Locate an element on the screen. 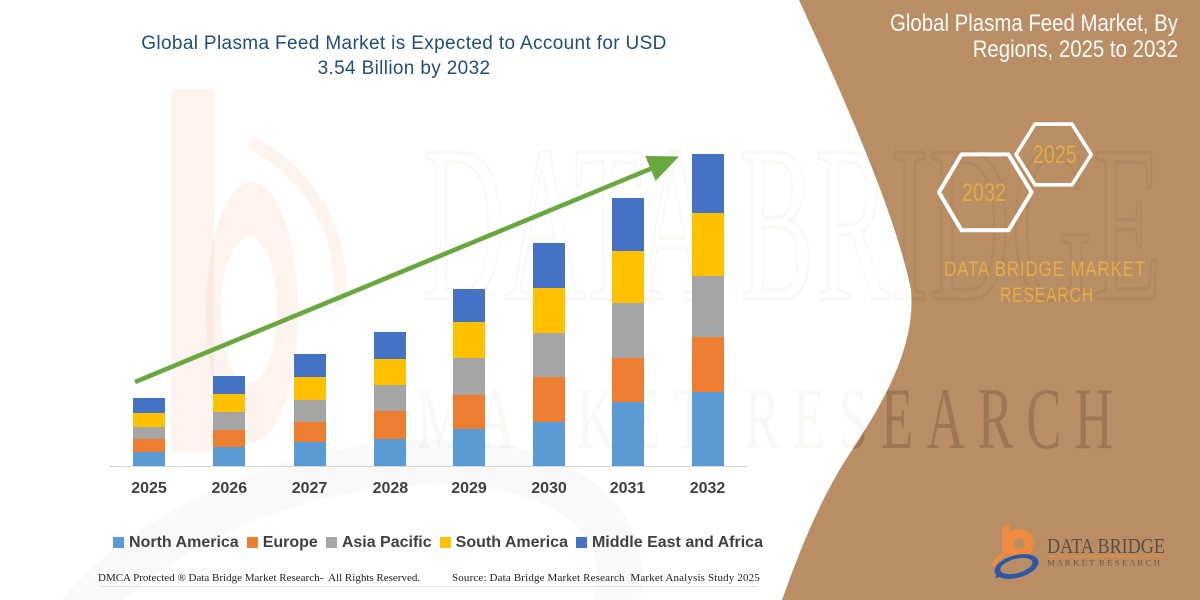  svg-text: RESEARCH is located at coordinates (1047, 295).